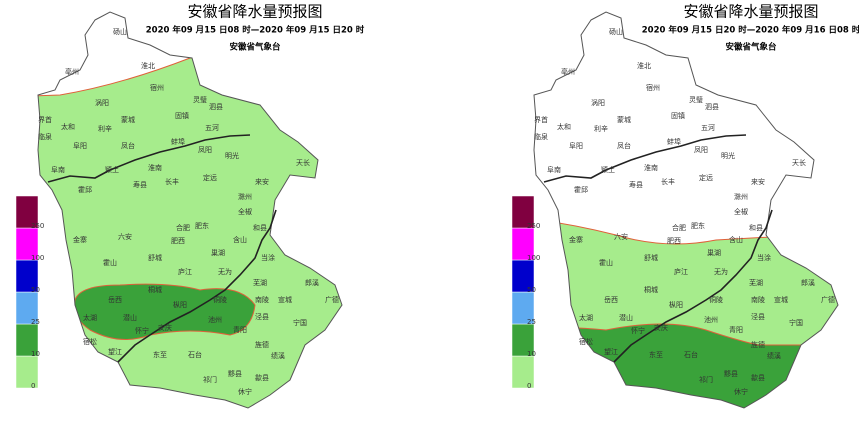 The height and width of the screenshot is (424, 859). What do you see at coordinates (262, 317) in the screenshot?
I see `place-name: 泾县` at bounding box center [262, 317].